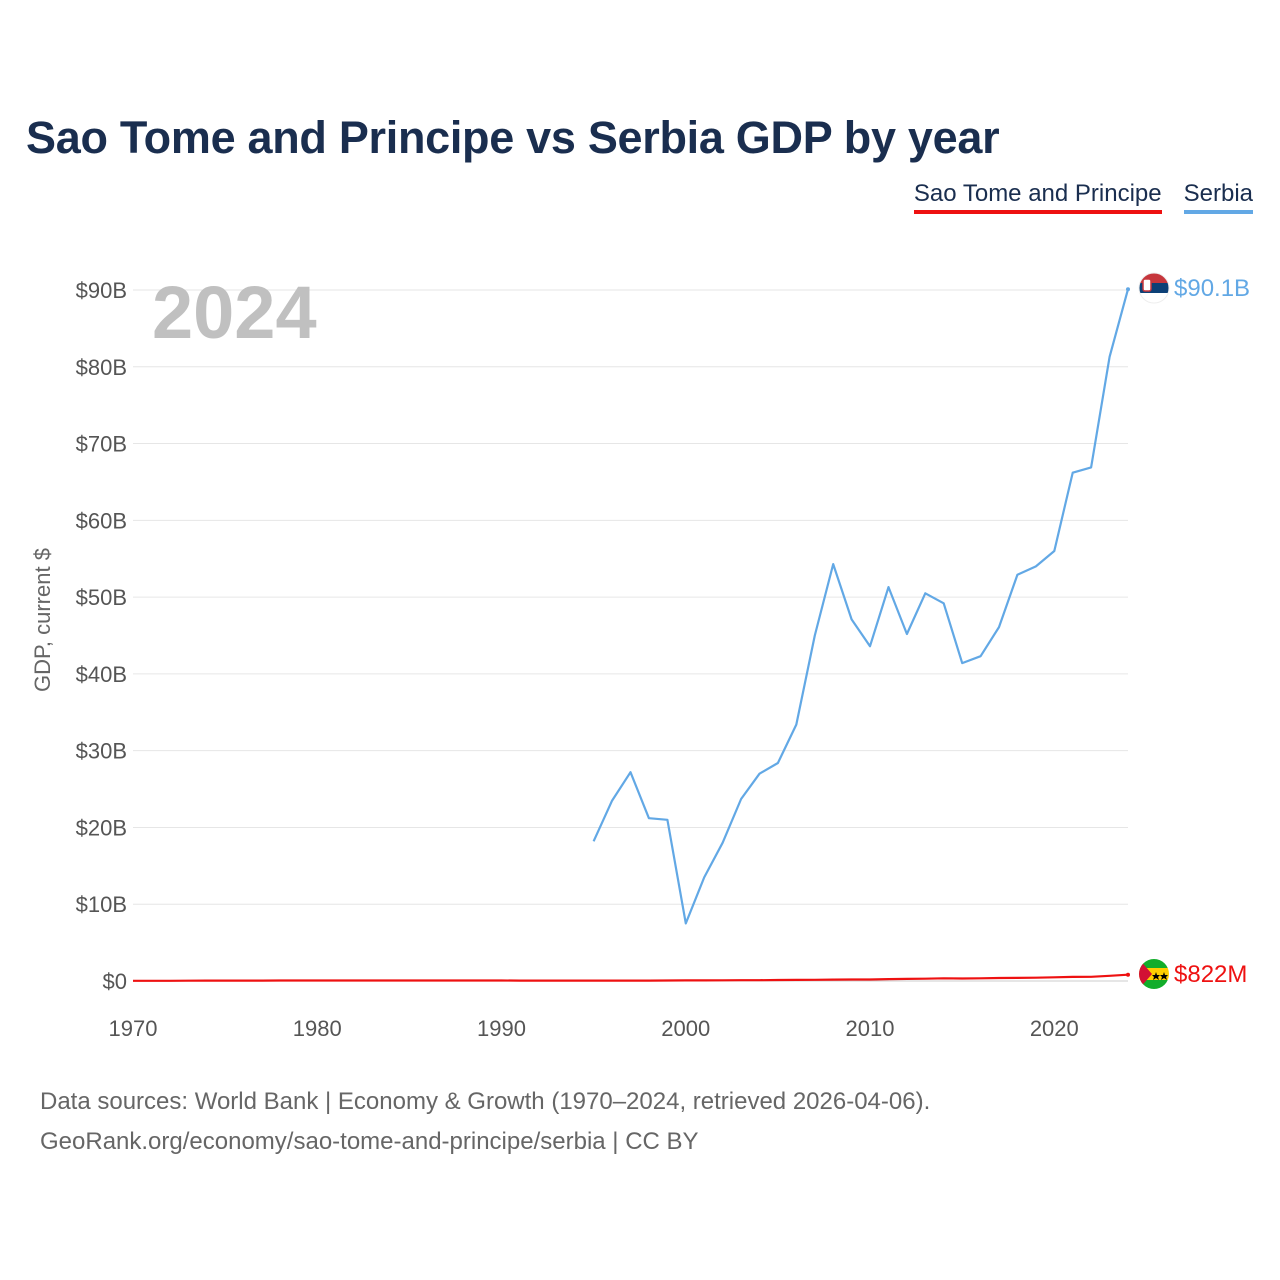  Describe the element at coordinates (101, 904) in the screenshot. I see `y-tick-label: $10B` at that location.